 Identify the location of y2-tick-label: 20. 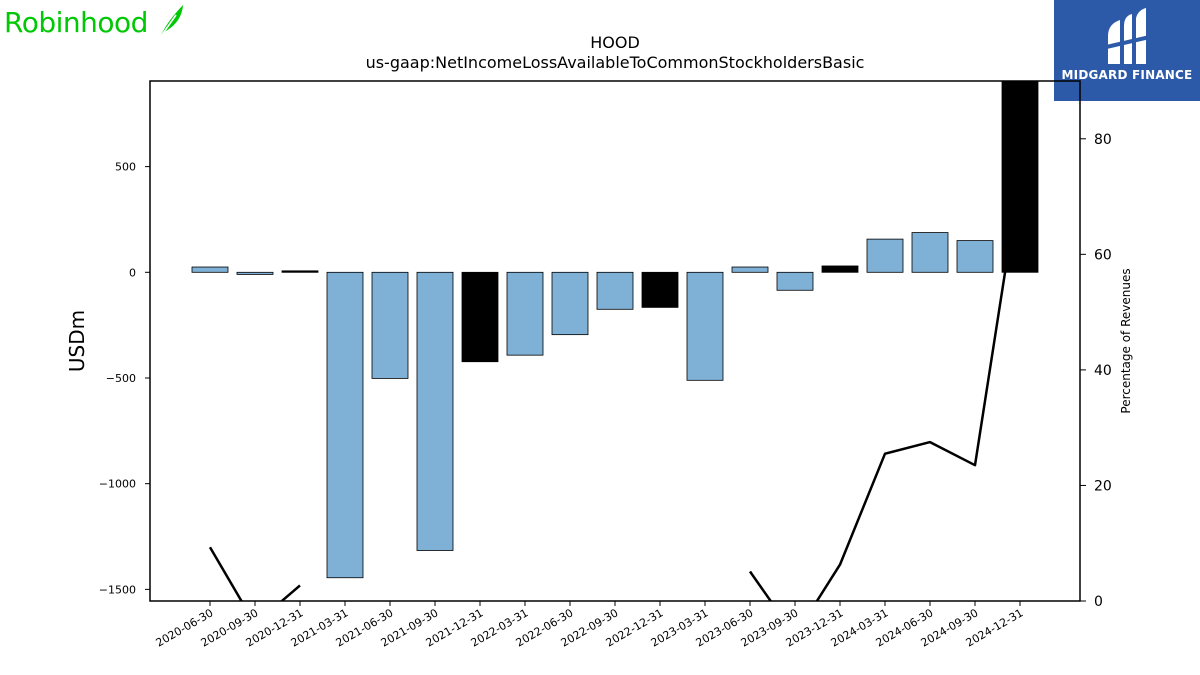
(1103, 486).